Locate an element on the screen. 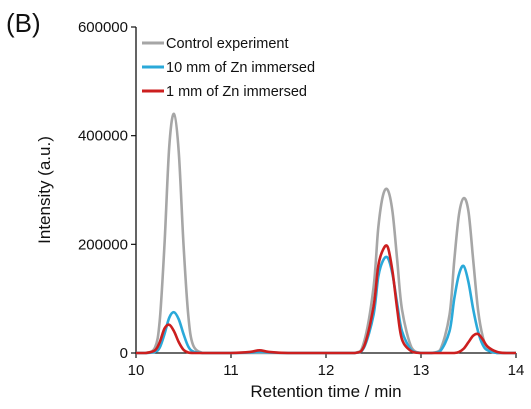 The height and width of the screenshot is (409, 531). legend-label: 10 mm of Zn immersed is located at coordinates (240, 68).